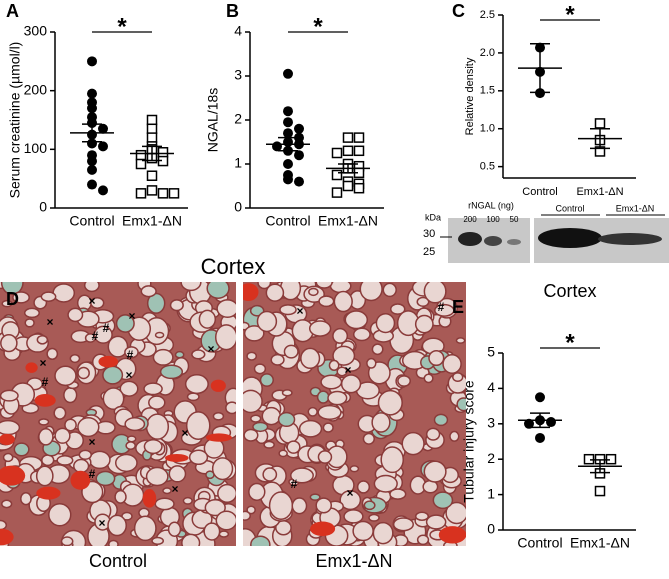 This screenshot has width=669, height=579. Describe the element at coordinates (118, 561) in the screenshot. I see `caption: Control` at that location.